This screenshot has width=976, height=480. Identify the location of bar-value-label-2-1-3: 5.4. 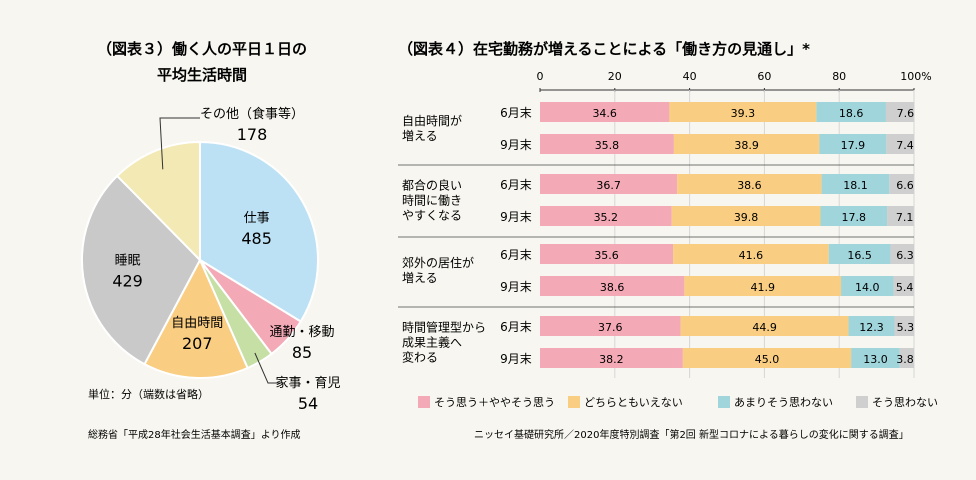
(905, 287).